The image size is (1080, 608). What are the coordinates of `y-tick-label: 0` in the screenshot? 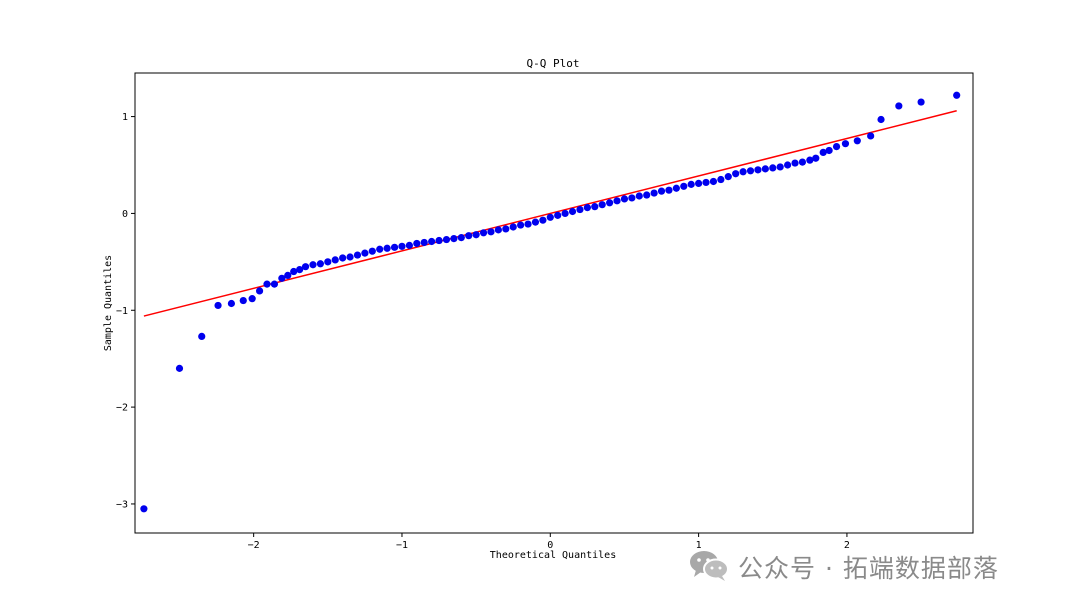 It's located at (125, 214).